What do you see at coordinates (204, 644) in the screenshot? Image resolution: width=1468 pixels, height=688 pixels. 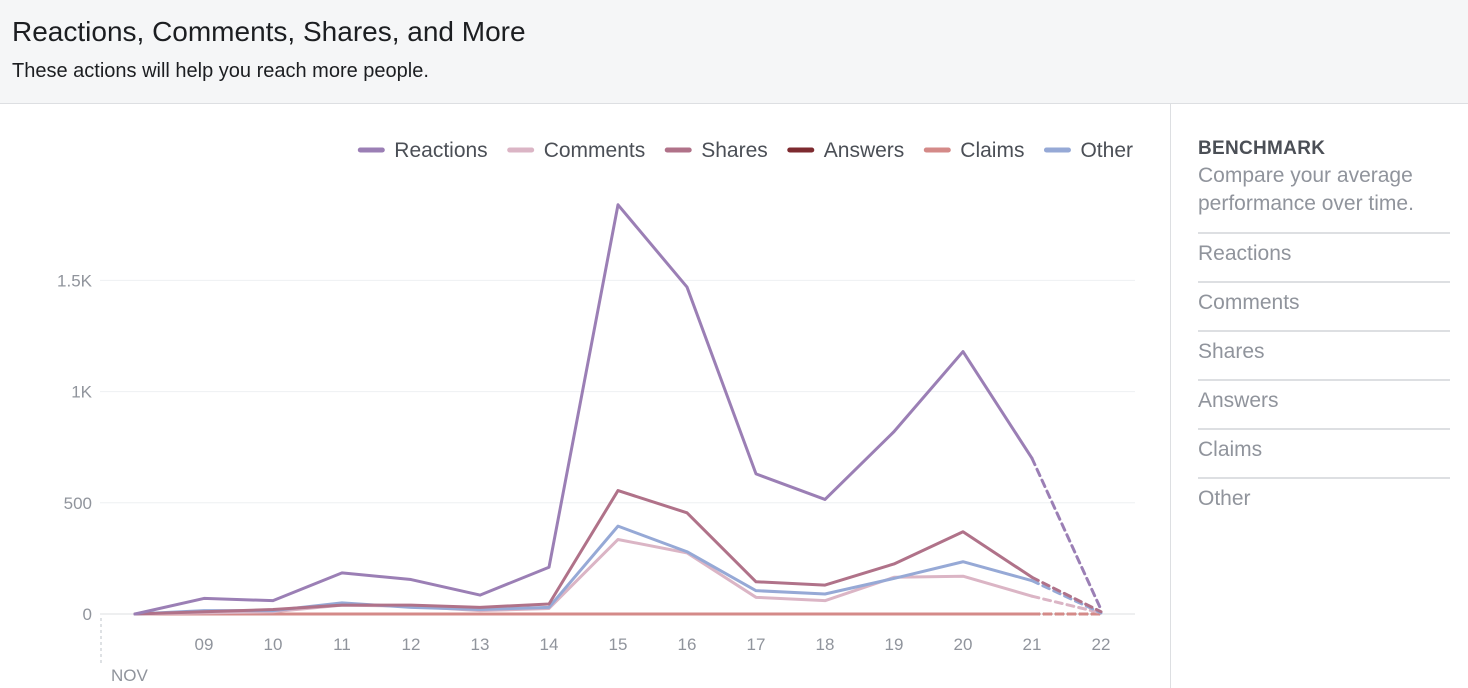 I see `x-tick-label: 09` at bounding box center [204, 644].